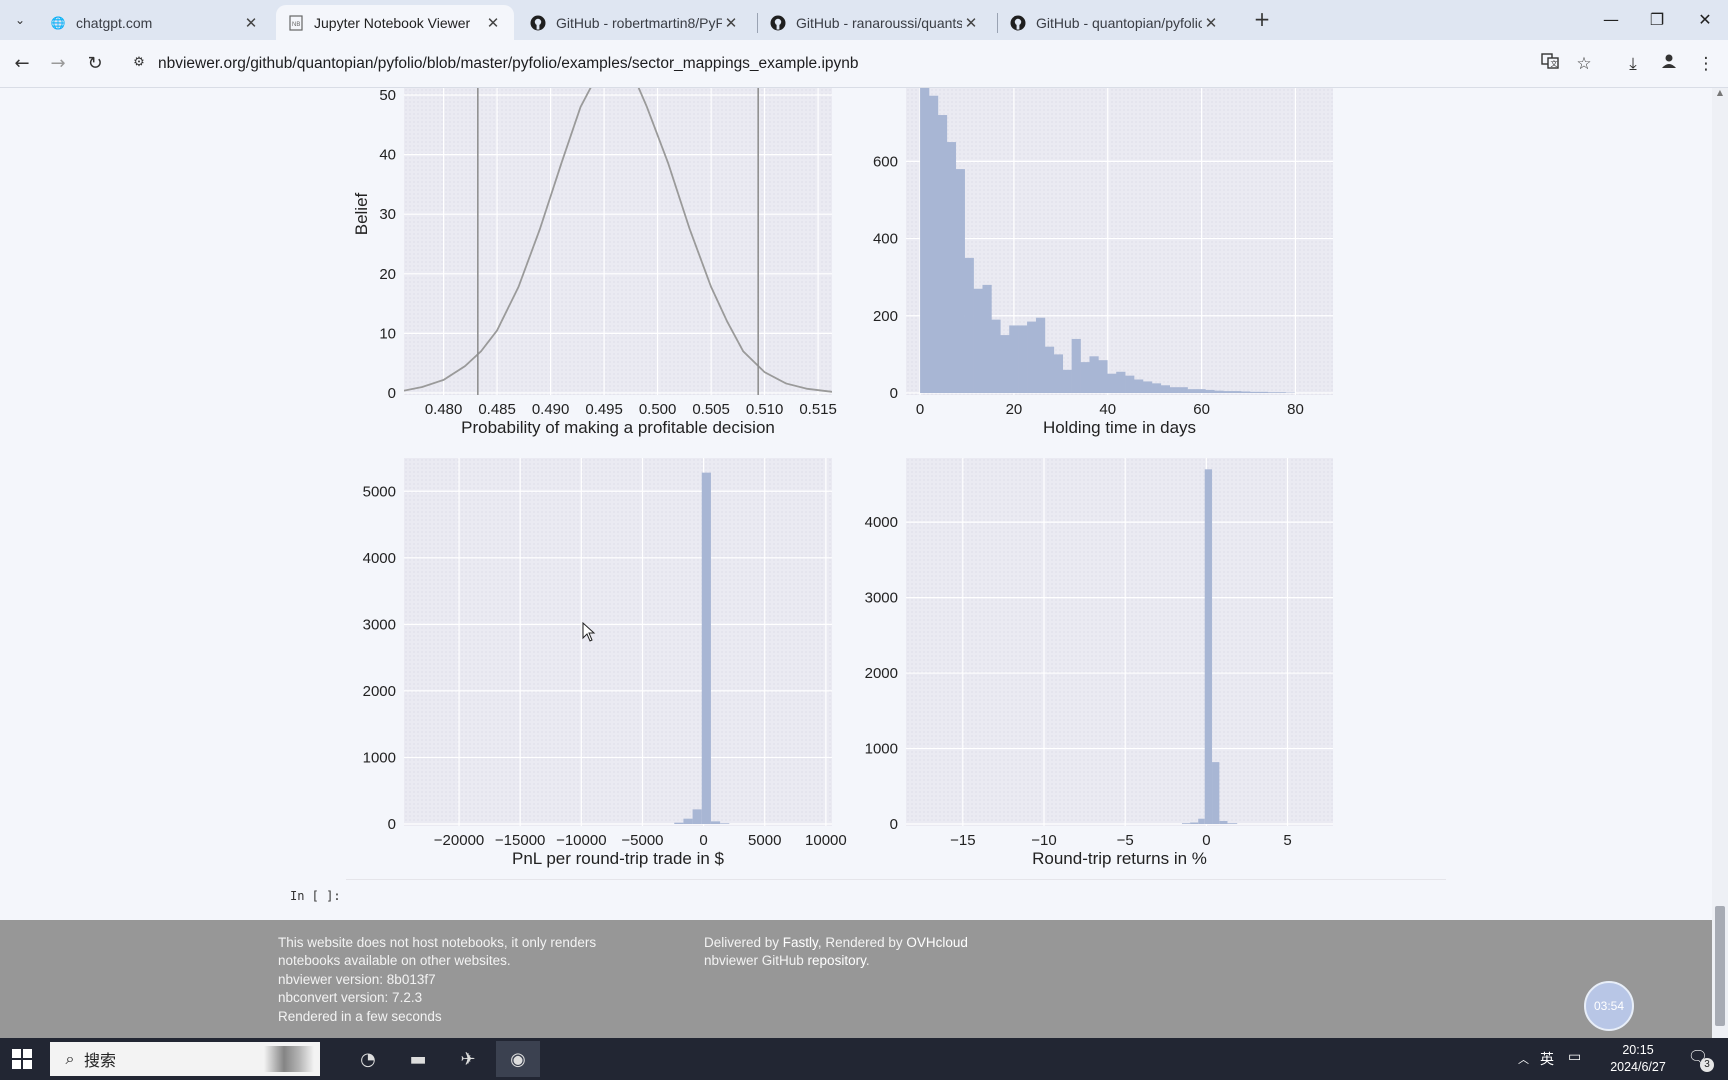 This screenshot has height=1080, width=1728. I want to click on ime-indicator: 英, so click(1547, 1060).